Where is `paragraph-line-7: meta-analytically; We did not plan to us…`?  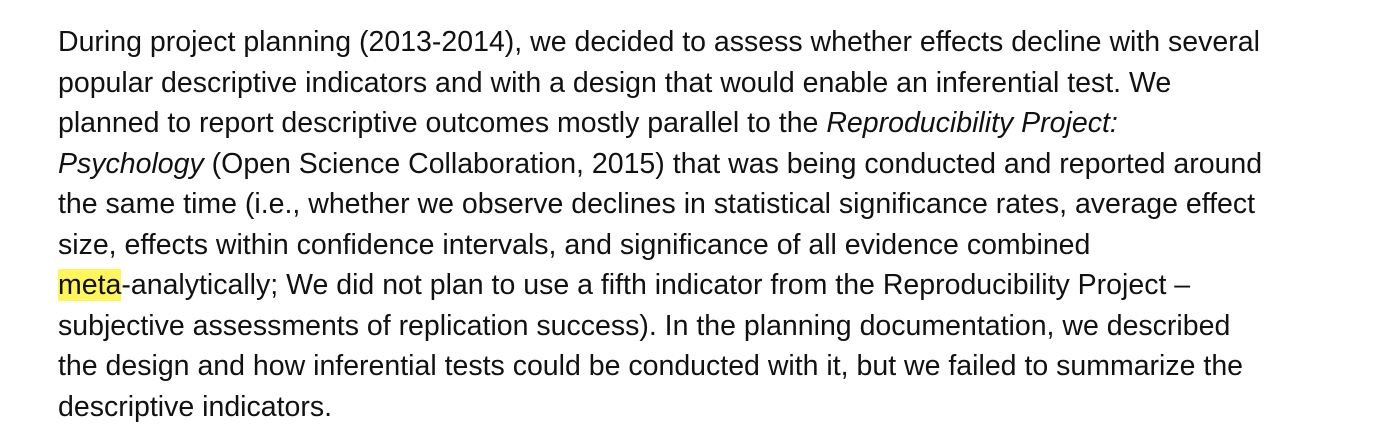
paragraph-line-7: meta-analytically; We did not plan to us… is located at coordinates (718, 285).